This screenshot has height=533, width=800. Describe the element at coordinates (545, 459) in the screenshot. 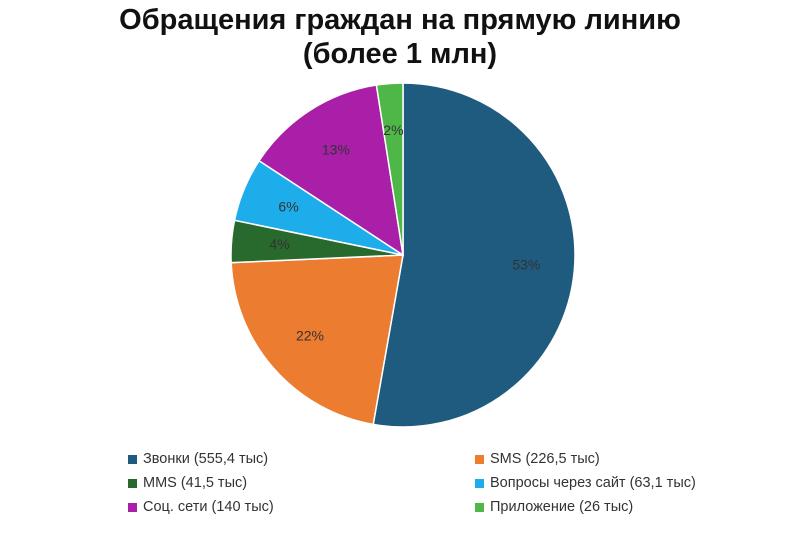

I see `legend-label-1: SMS (226,5 тыс)` at that location.